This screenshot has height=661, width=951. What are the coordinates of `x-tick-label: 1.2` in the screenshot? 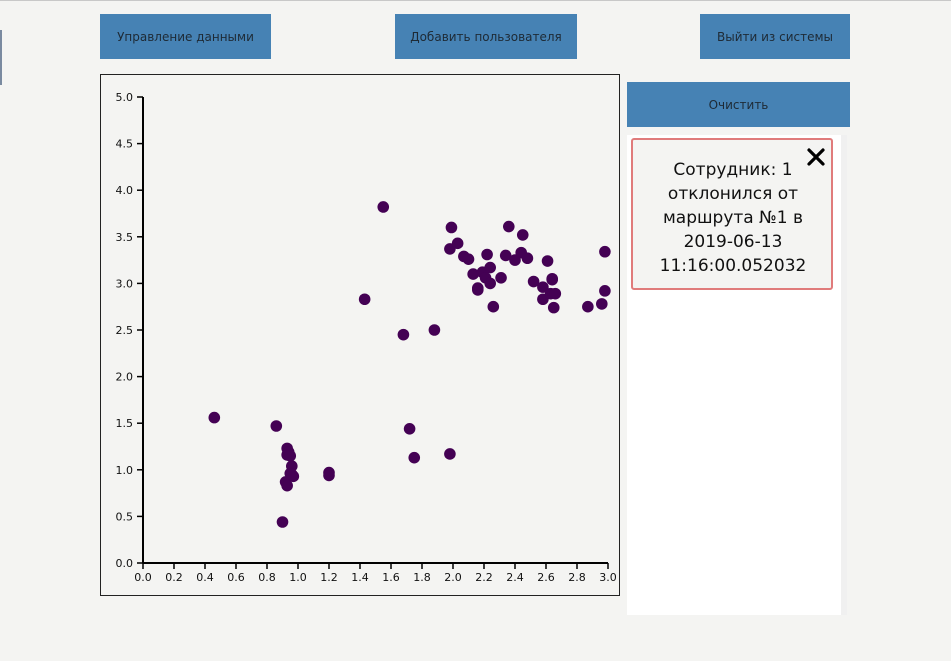 It's located at (329, 577).